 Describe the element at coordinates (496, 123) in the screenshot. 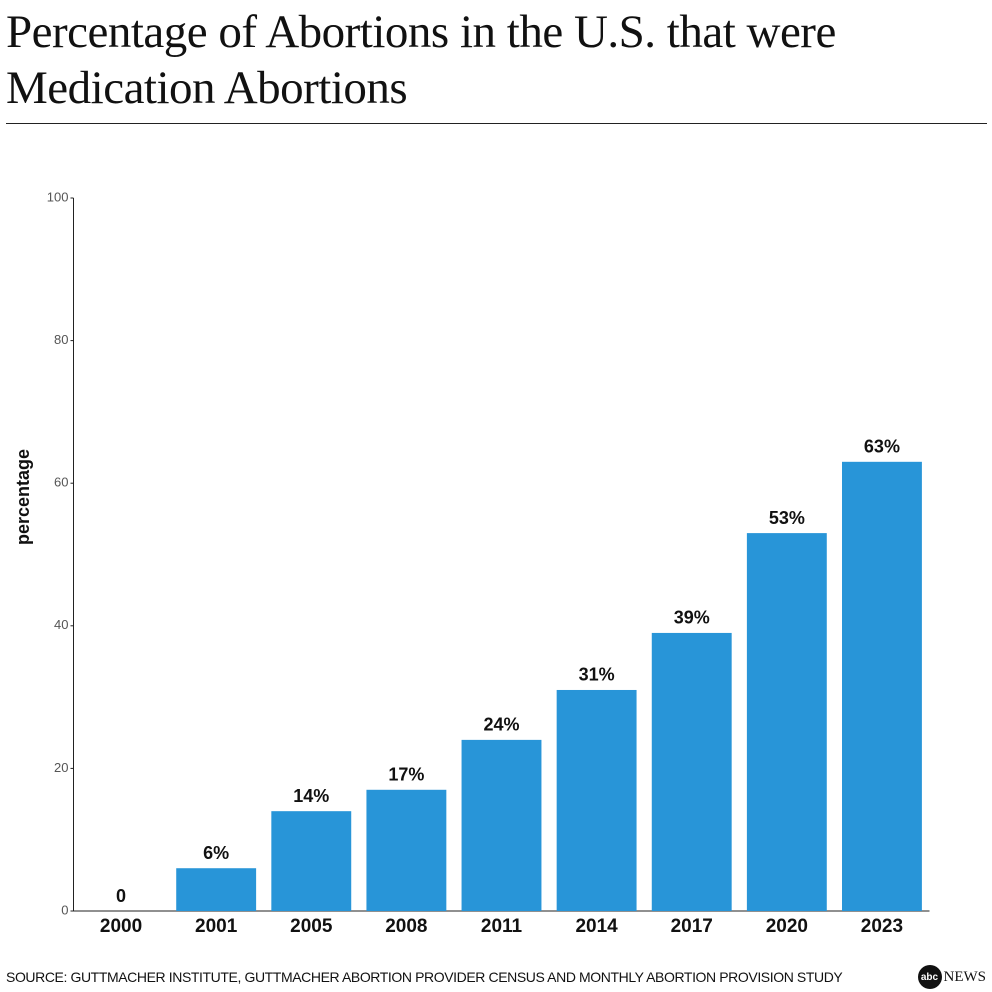

I see `title-rule` at that location.